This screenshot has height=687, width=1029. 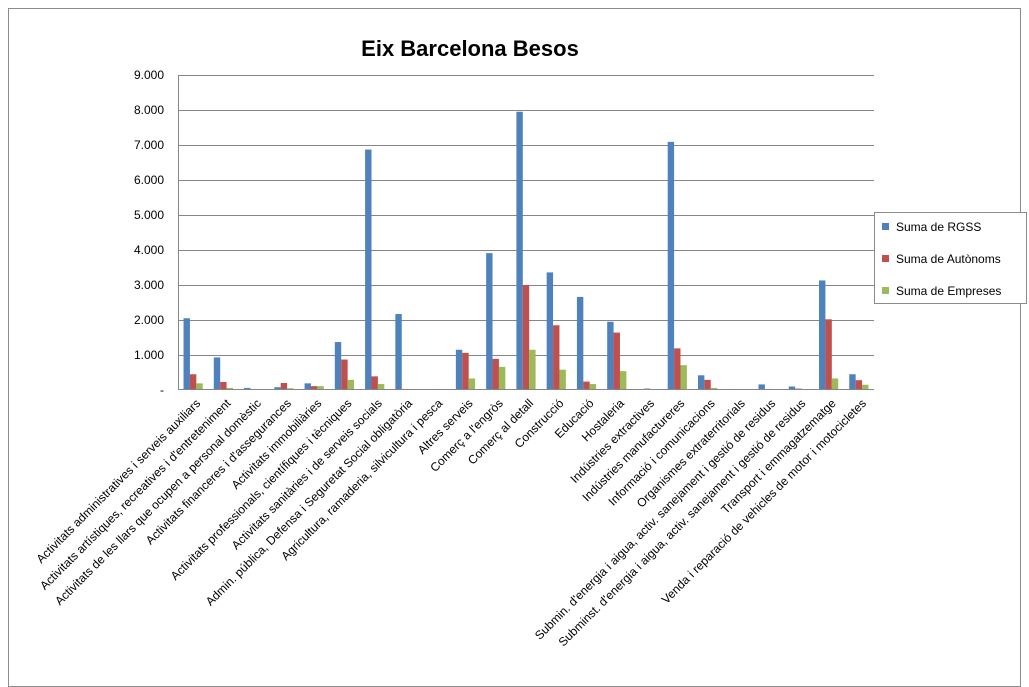 I want to click on y-tick-label: 6.000, so click(x=149, y=180).